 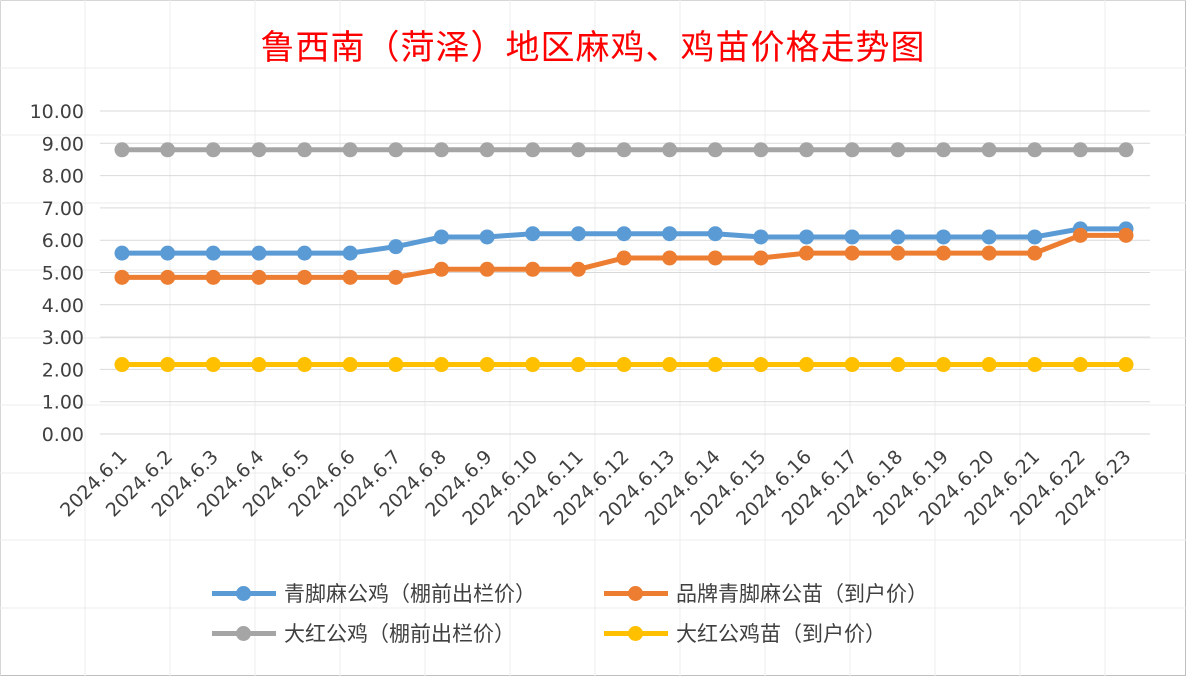 What do you see at coordinates (593, 48) in the screenshot?
I see `chart-title: 鲁西南（菏泽）地区麻鸡、鸡苗价格走势图` at bounding box center [593, 48].